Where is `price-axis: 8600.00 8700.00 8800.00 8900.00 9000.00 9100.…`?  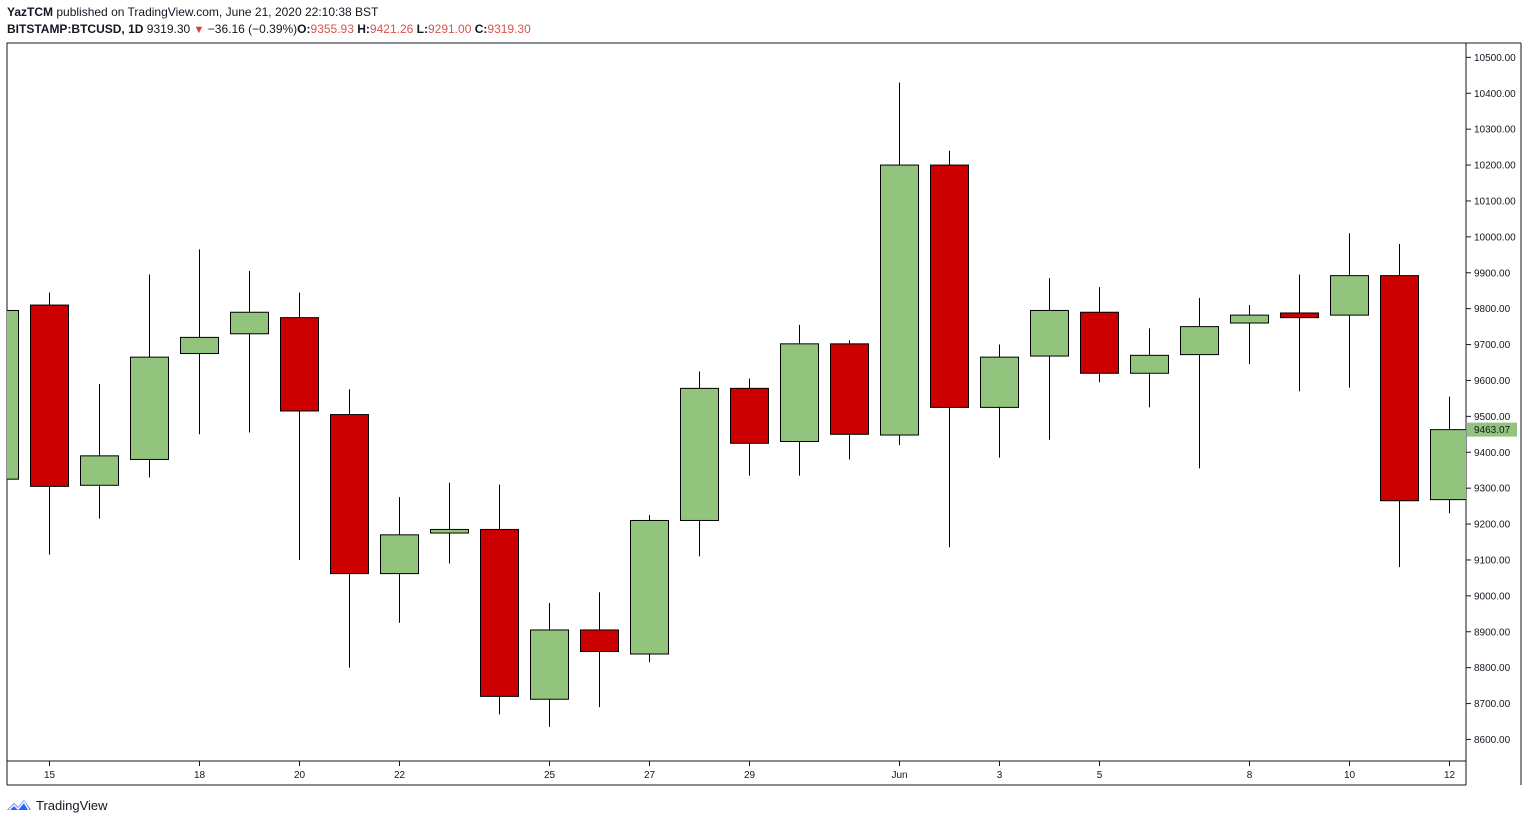
price-axis: 8600.00 8700.00 8800.00 8900.00 9000.00 9100.… is located at coordinates (1491, 399).